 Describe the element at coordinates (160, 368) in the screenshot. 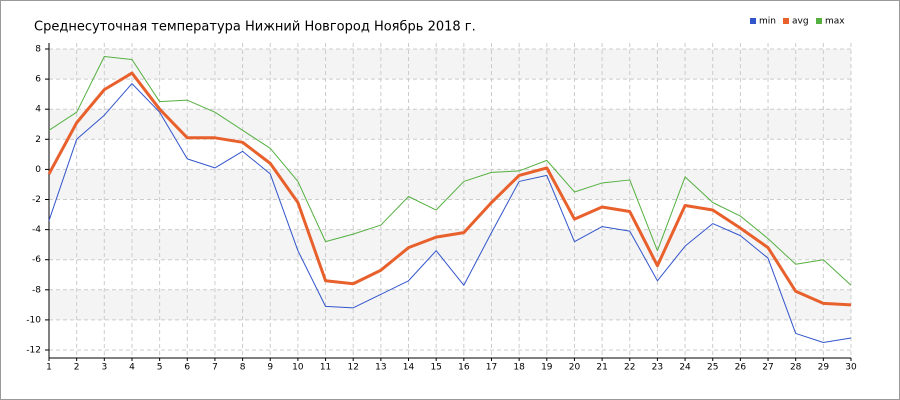

I see `x-tick-label: 5` at that location.